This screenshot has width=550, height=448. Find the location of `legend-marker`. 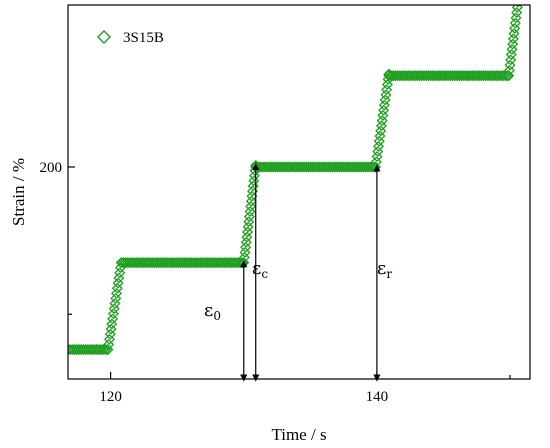

legend-marker is located at coordinates (104, 37).